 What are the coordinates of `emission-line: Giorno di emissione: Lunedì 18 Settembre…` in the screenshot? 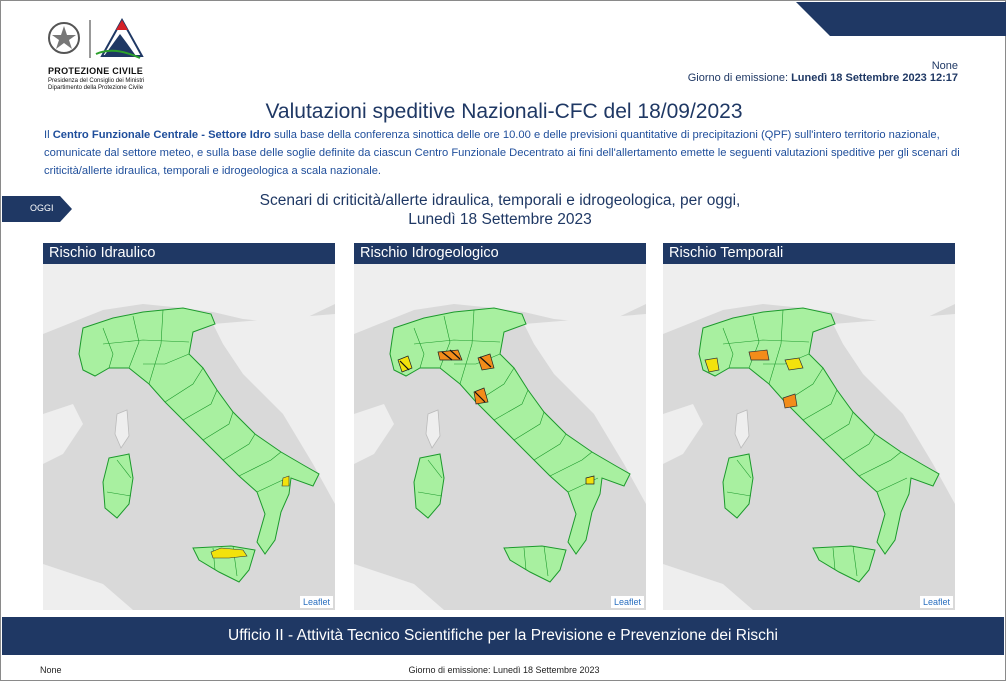 It's located at (823, 78).